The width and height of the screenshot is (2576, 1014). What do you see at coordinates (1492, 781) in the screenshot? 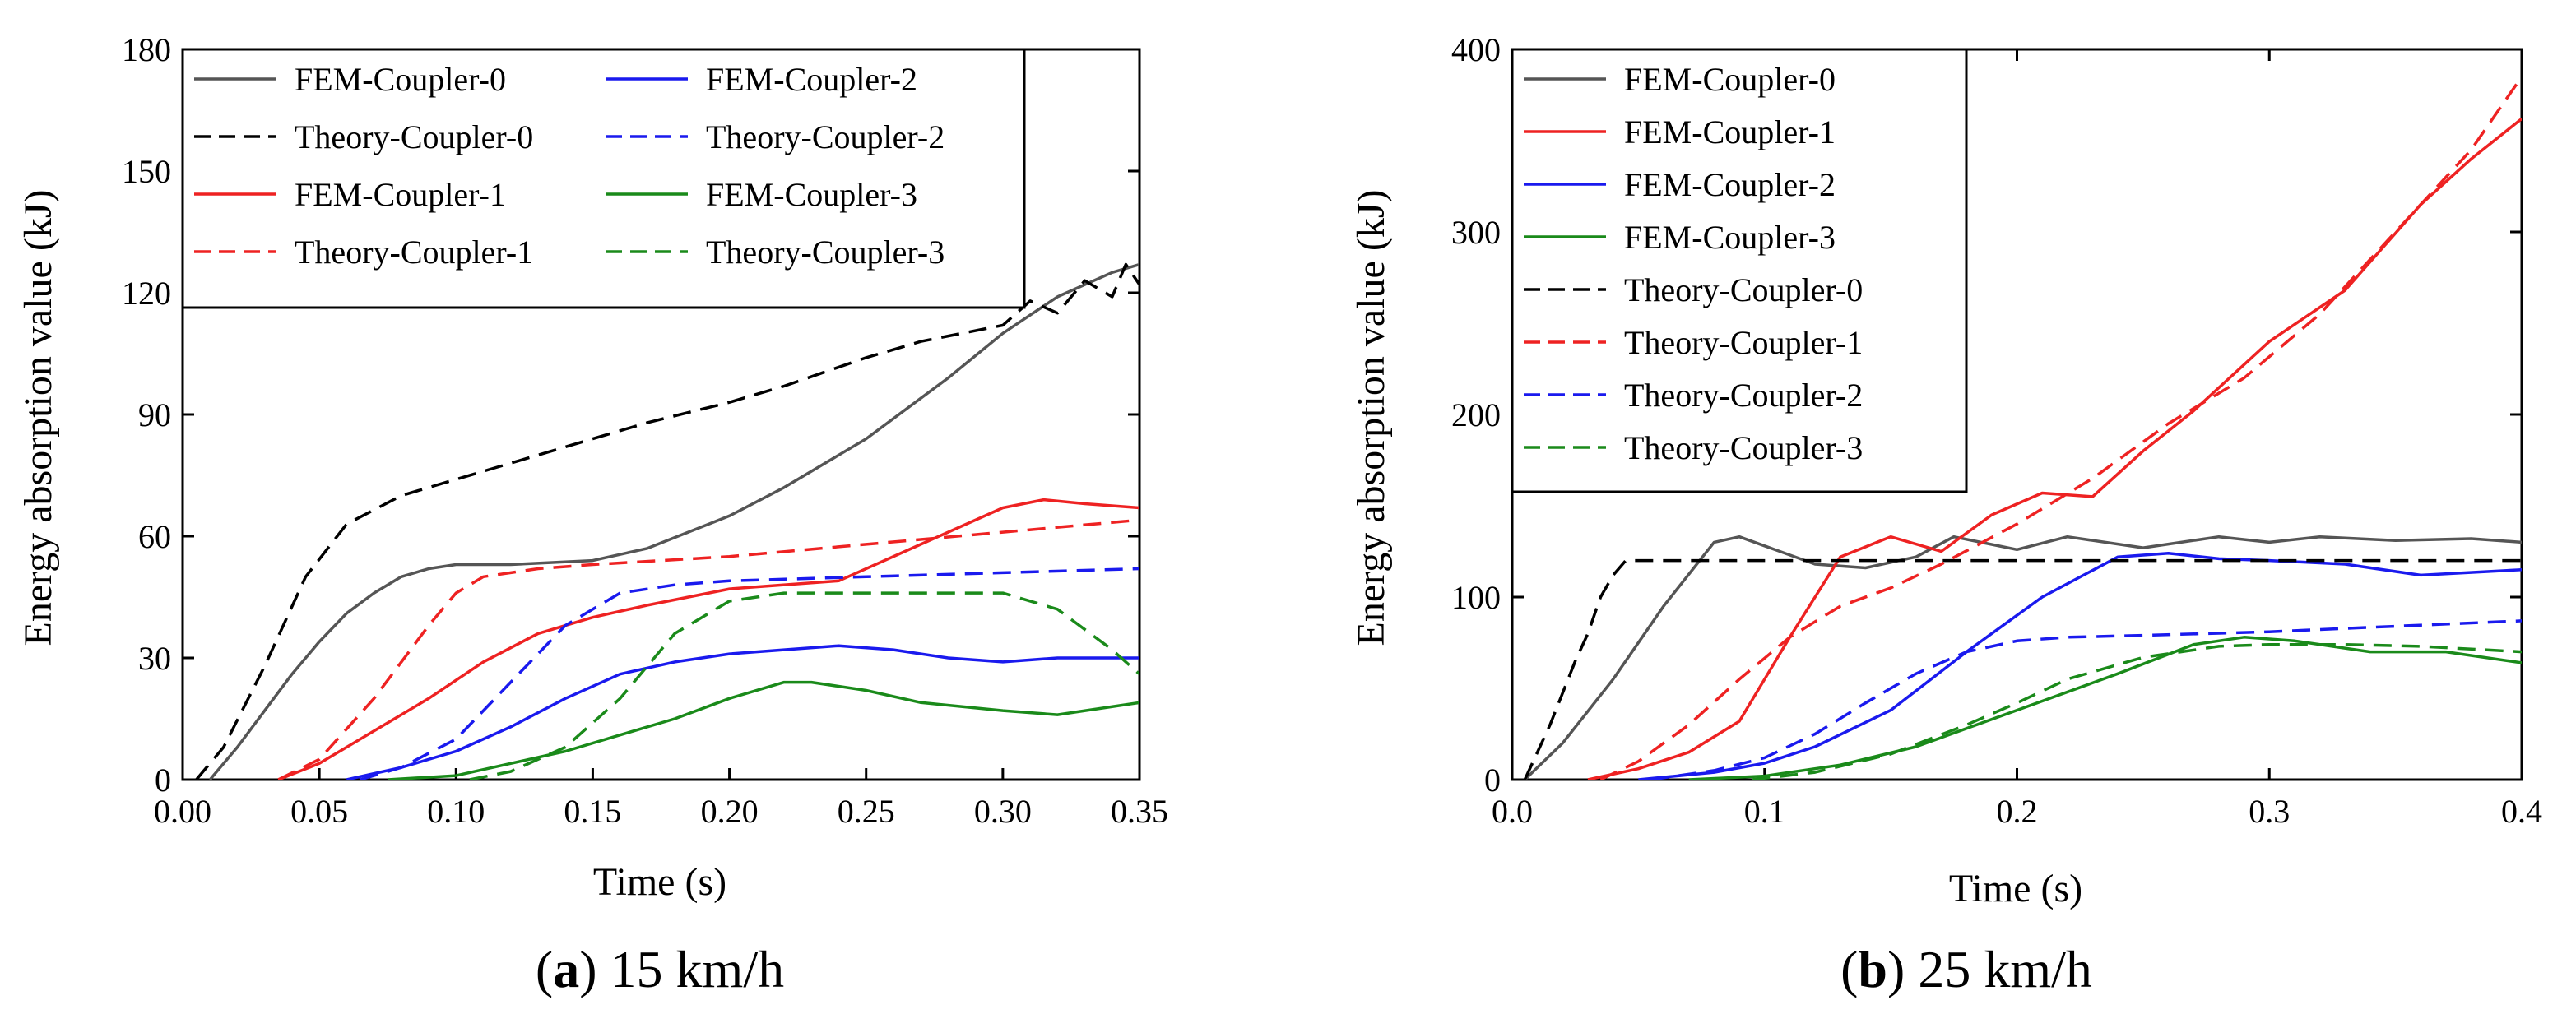
I see `y-tick-label-b: 0` at bounding box center [1492, 781].